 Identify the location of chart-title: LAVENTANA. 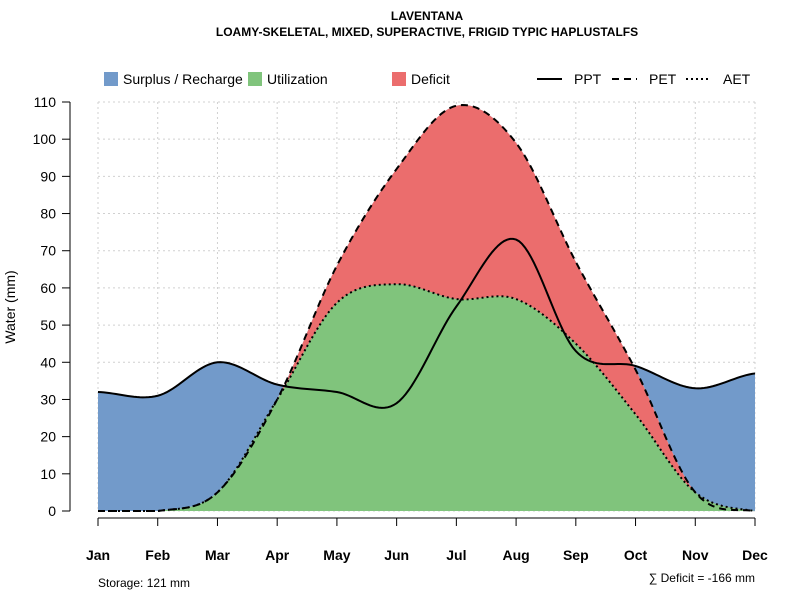
(427, 16).